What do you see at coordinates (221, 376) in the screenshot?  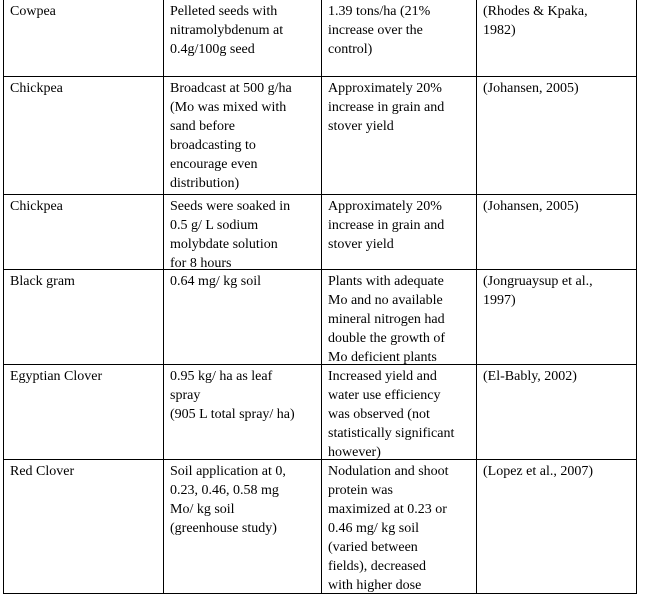 I see `cell-text: 0.95 kg/ ha as leaf` at bounding box center [221, 376].